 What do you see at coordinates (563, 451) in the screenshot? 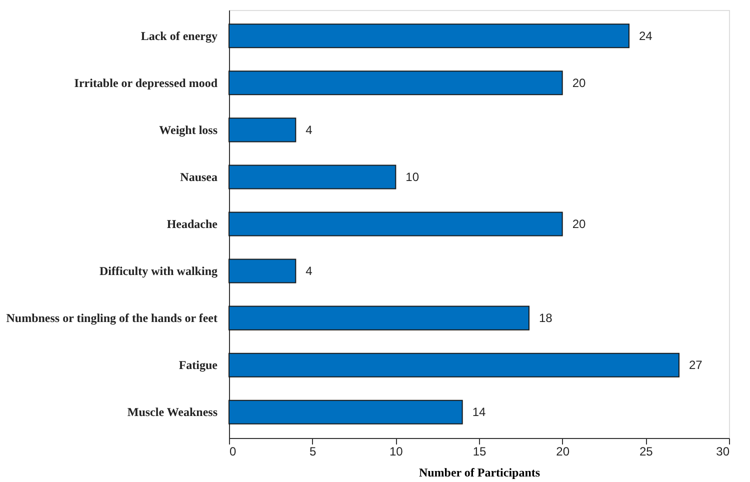
I see `x-tick-label: 20` at bounding box center [563, 451].